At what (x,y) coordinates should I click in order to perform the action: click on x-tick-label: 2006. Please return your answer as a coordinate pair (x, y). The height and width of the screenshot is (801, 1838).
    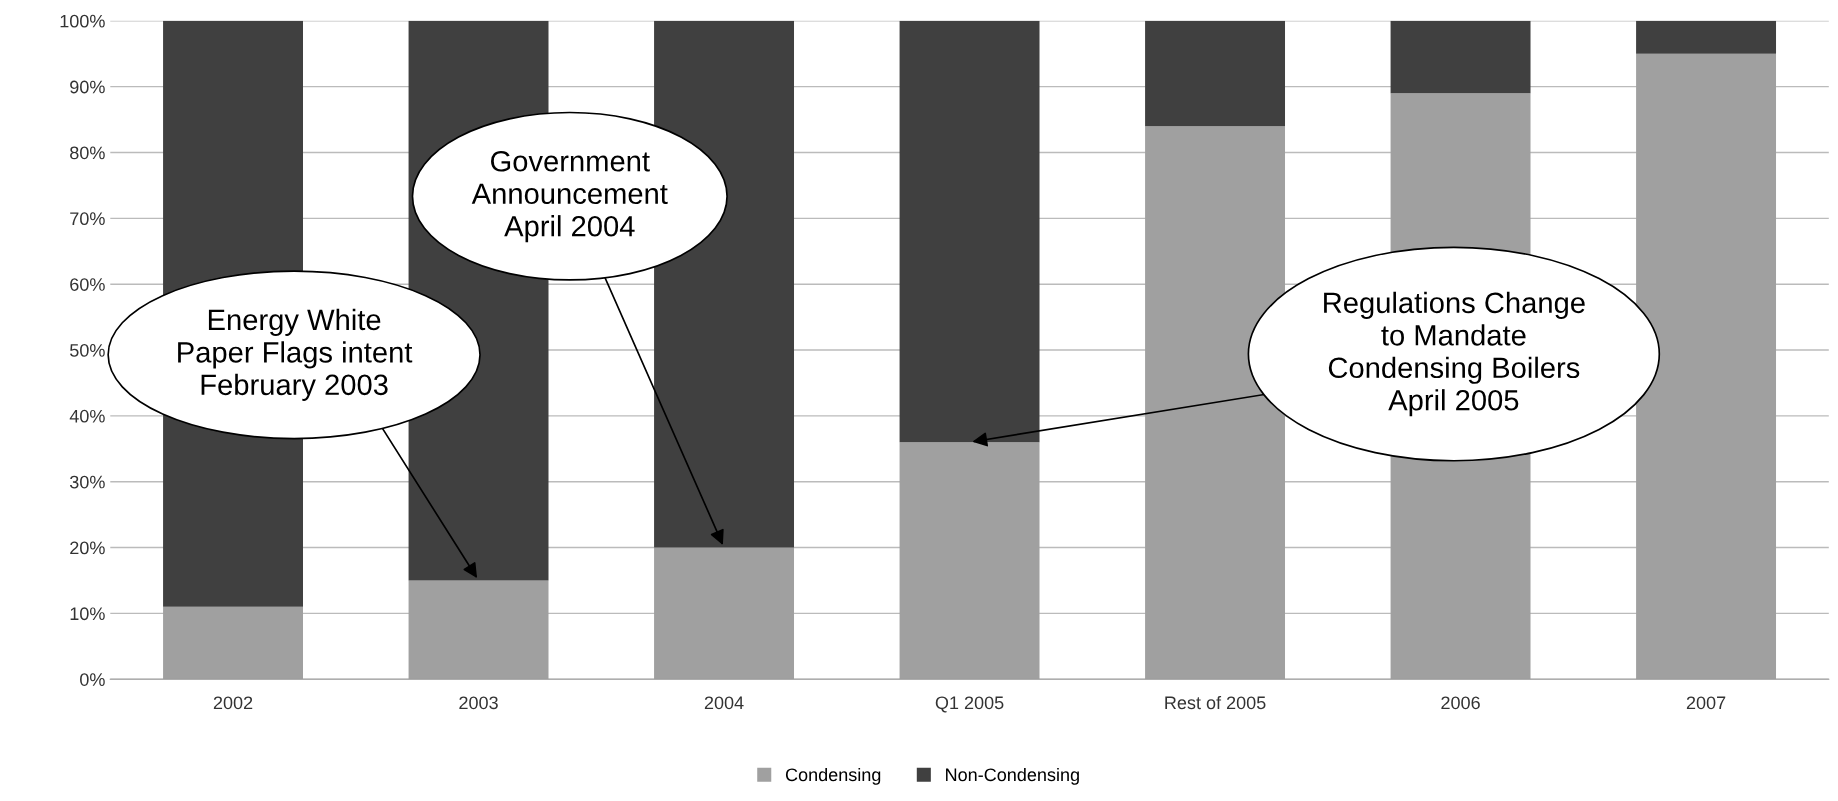
    Looking at the image, I should click on (1460, 703).